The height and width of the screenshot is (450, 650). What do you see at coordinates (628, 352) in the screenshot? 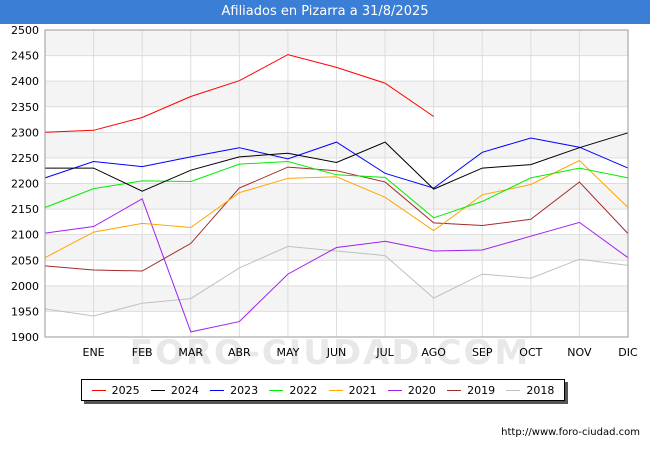
I see `x-tick-label: DIC` at bounding box center [628, 352].